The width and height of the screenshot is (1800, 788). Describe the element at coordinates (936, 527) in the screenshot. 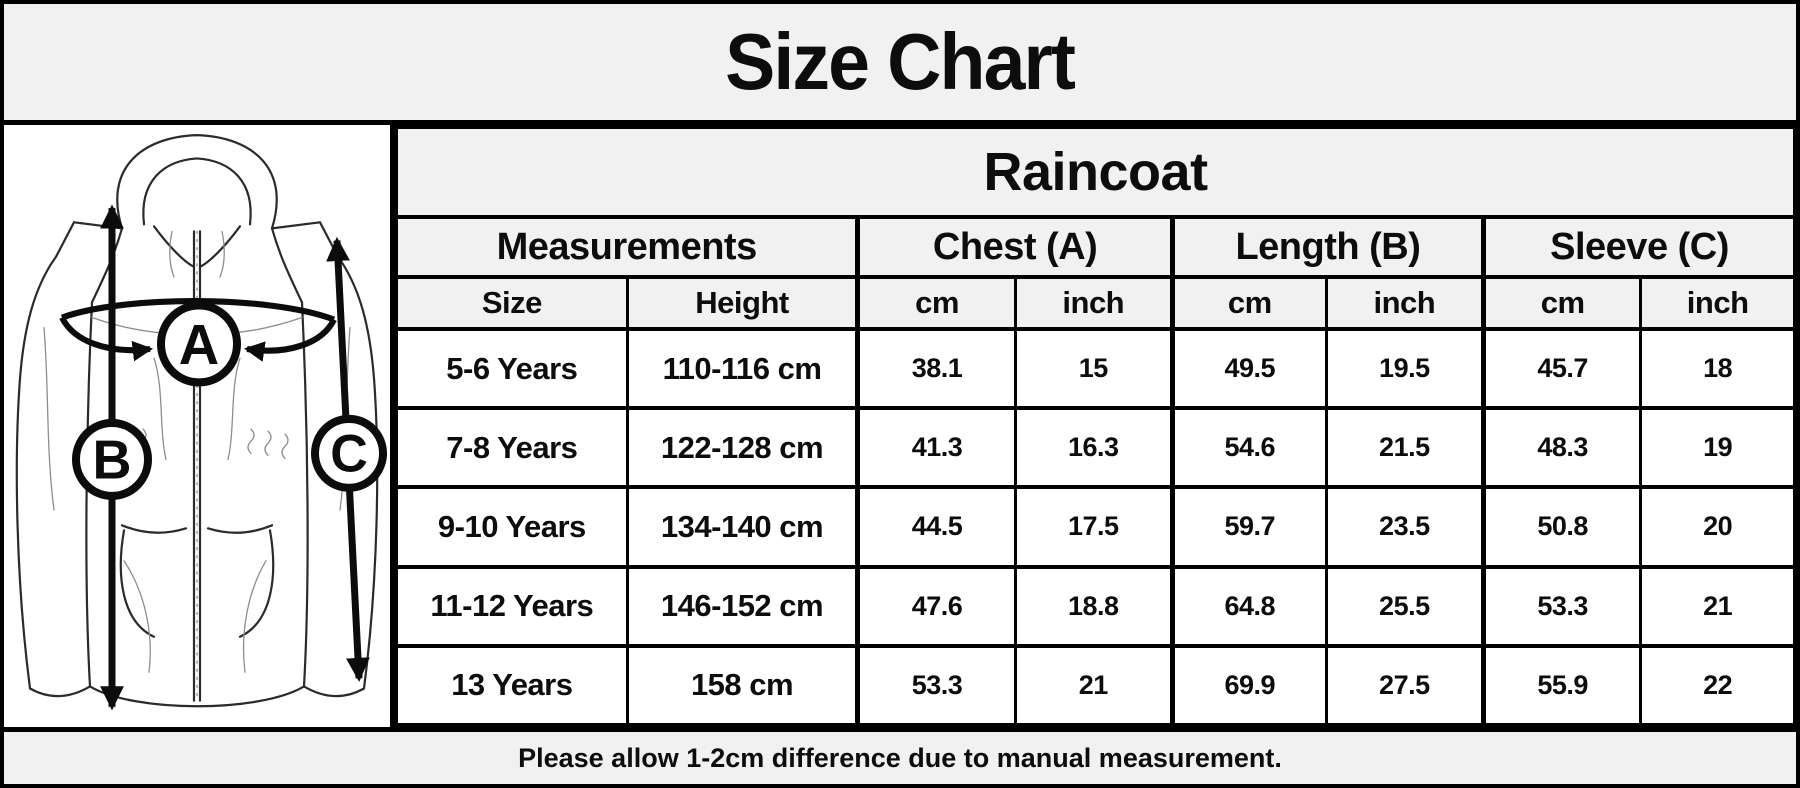

I see `value-cell: 44.5` at that location.